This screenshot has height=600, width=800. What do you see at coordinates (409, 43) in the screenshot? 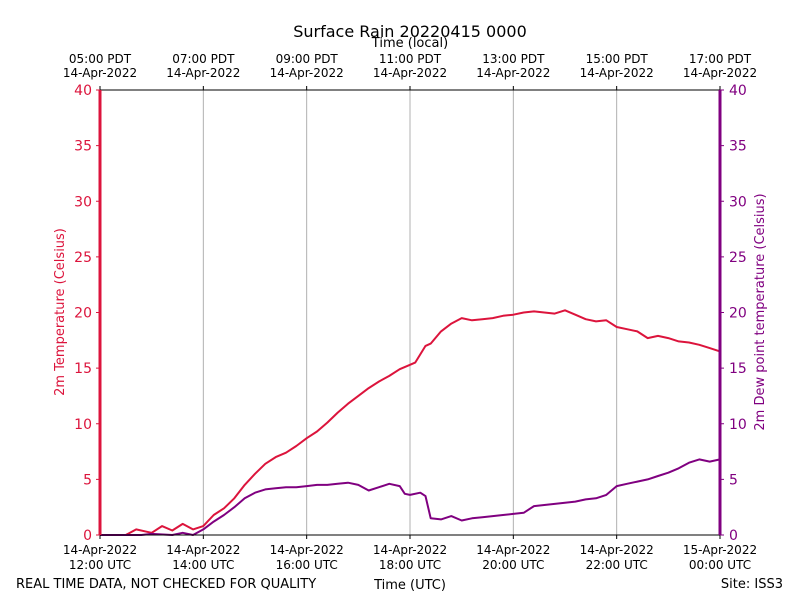
I see `top-axis-label: Time (local)` at bounding box center [409, 43].